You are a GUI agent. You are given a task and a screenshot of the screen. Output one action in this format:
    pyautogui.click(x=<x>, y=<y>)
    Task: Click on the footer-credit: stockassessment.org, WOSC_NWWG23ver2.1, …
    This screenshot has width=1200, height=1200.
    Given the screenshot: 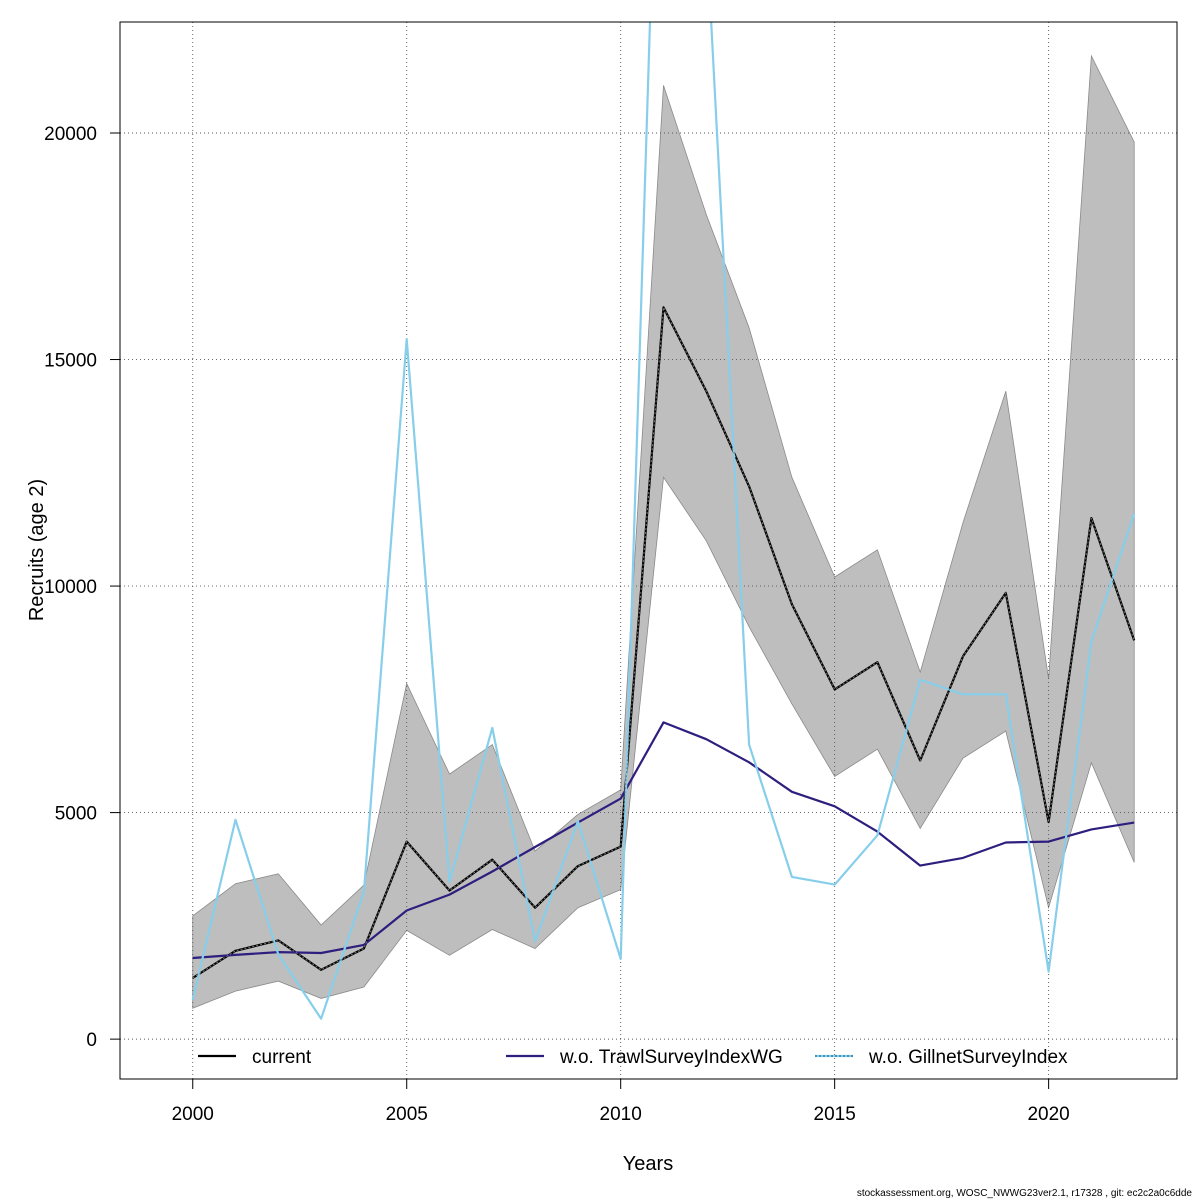 What is the action you would take?
    pyautogui.click(x=1025, y=1193)
    